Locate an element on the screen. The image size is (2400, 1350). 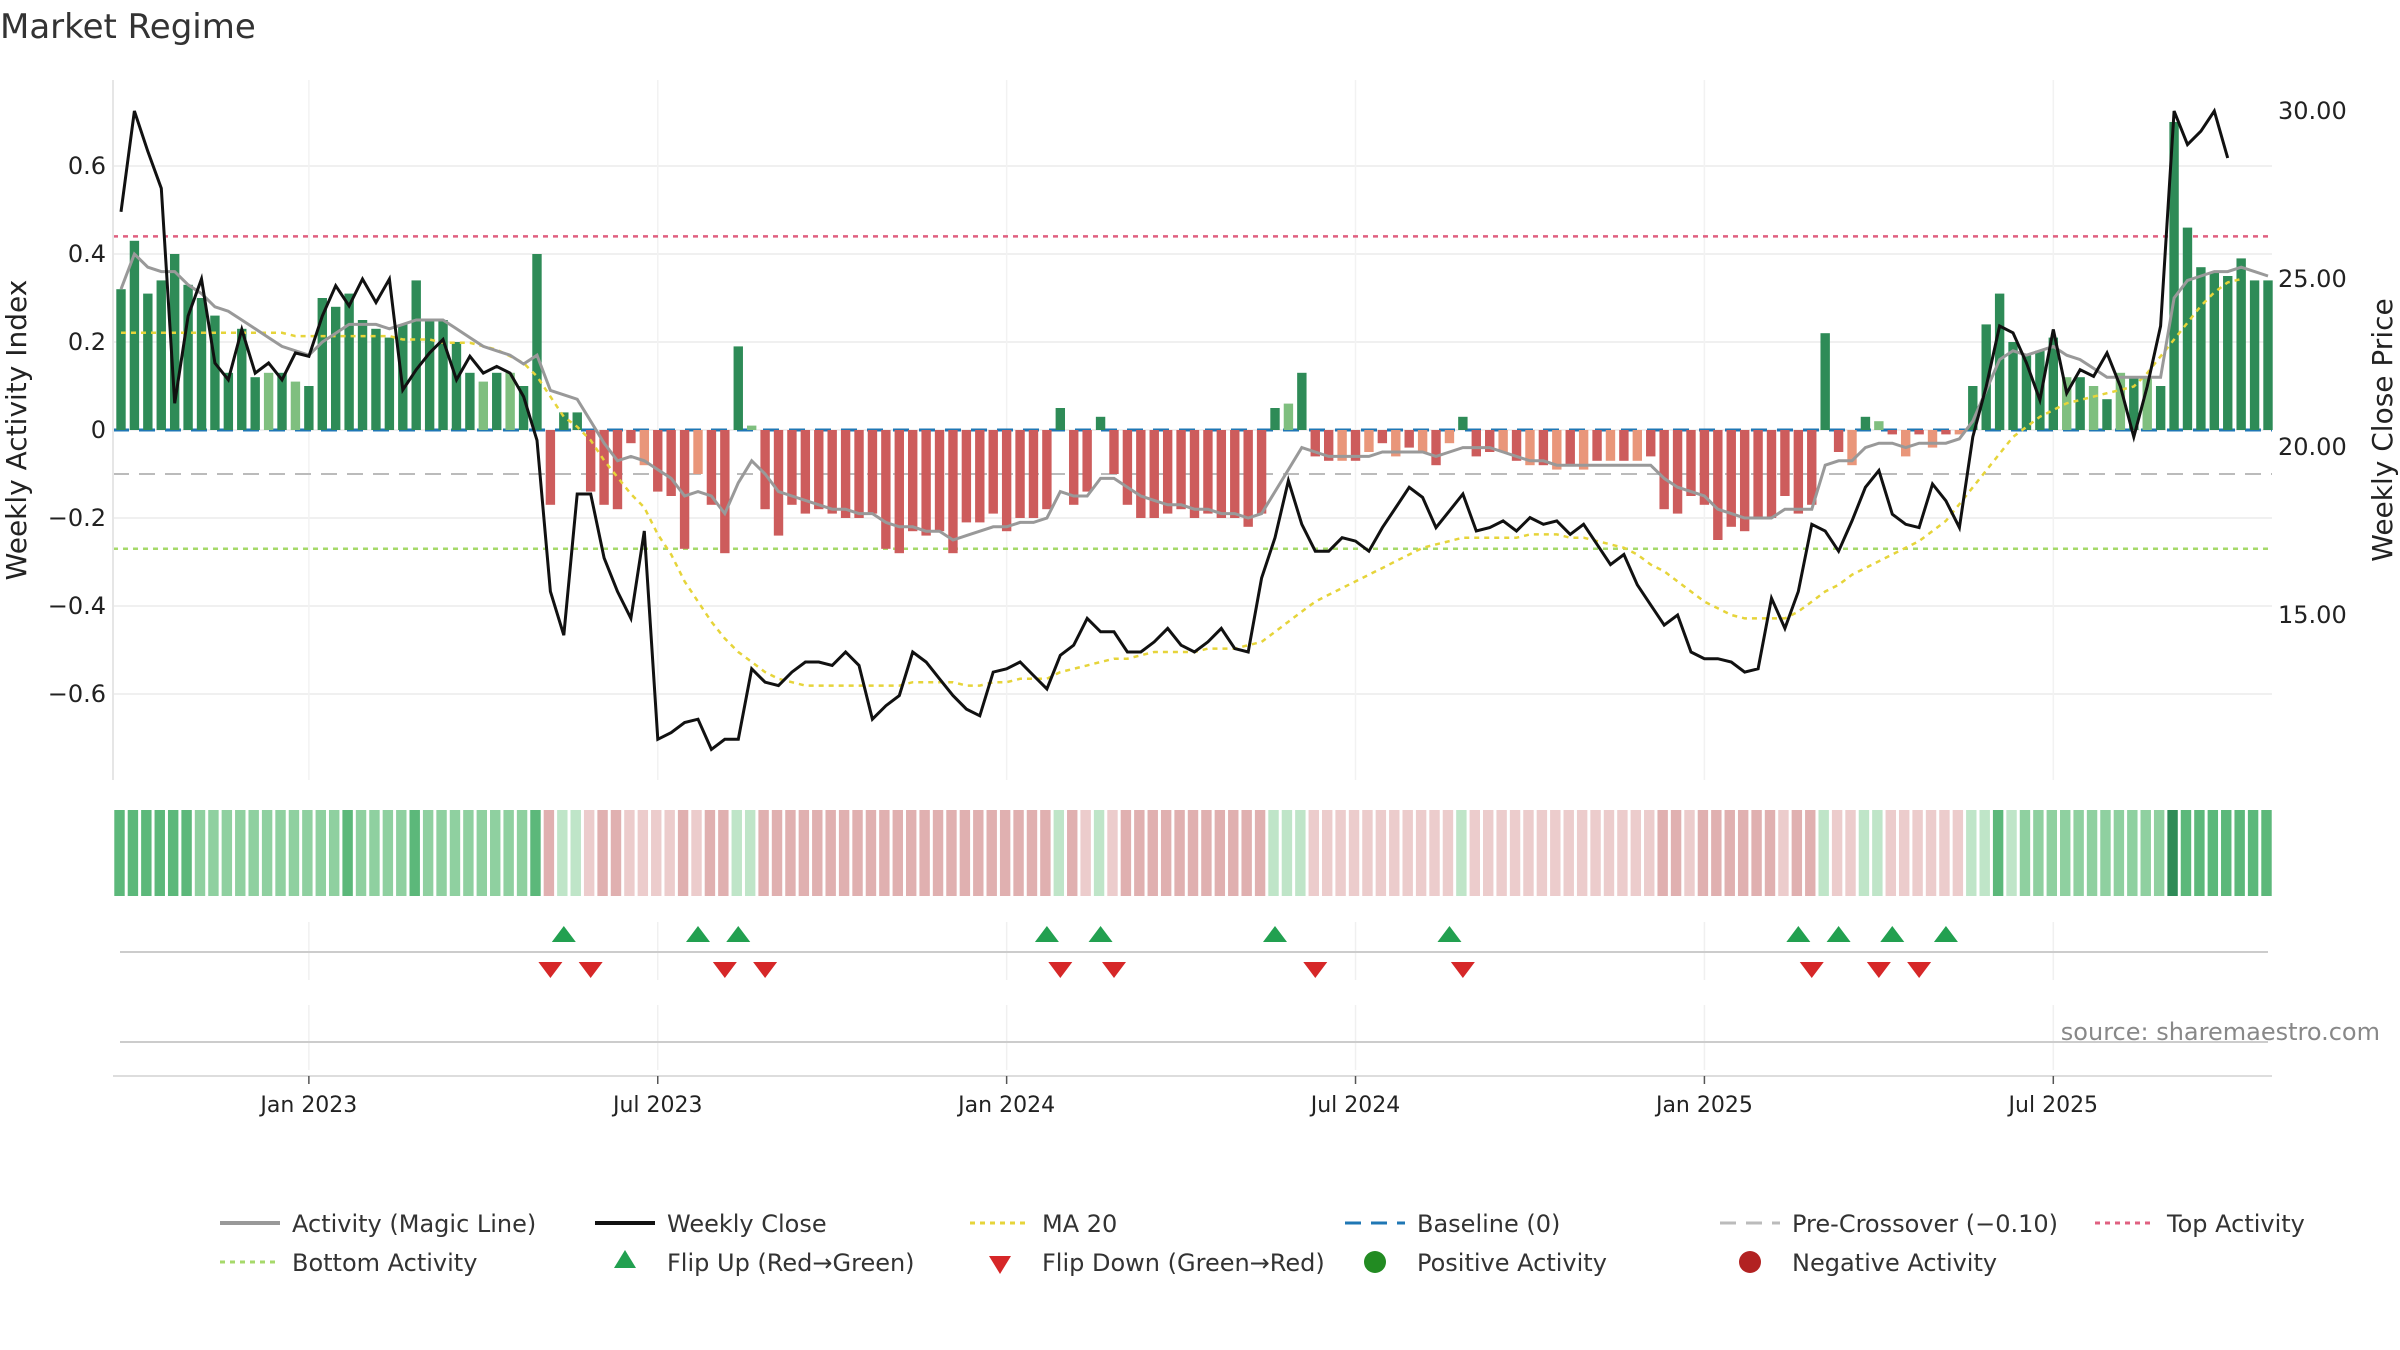
legend-item-flip-down: Flip Down (Green→Red) is located at coordinates (1157, 1263).